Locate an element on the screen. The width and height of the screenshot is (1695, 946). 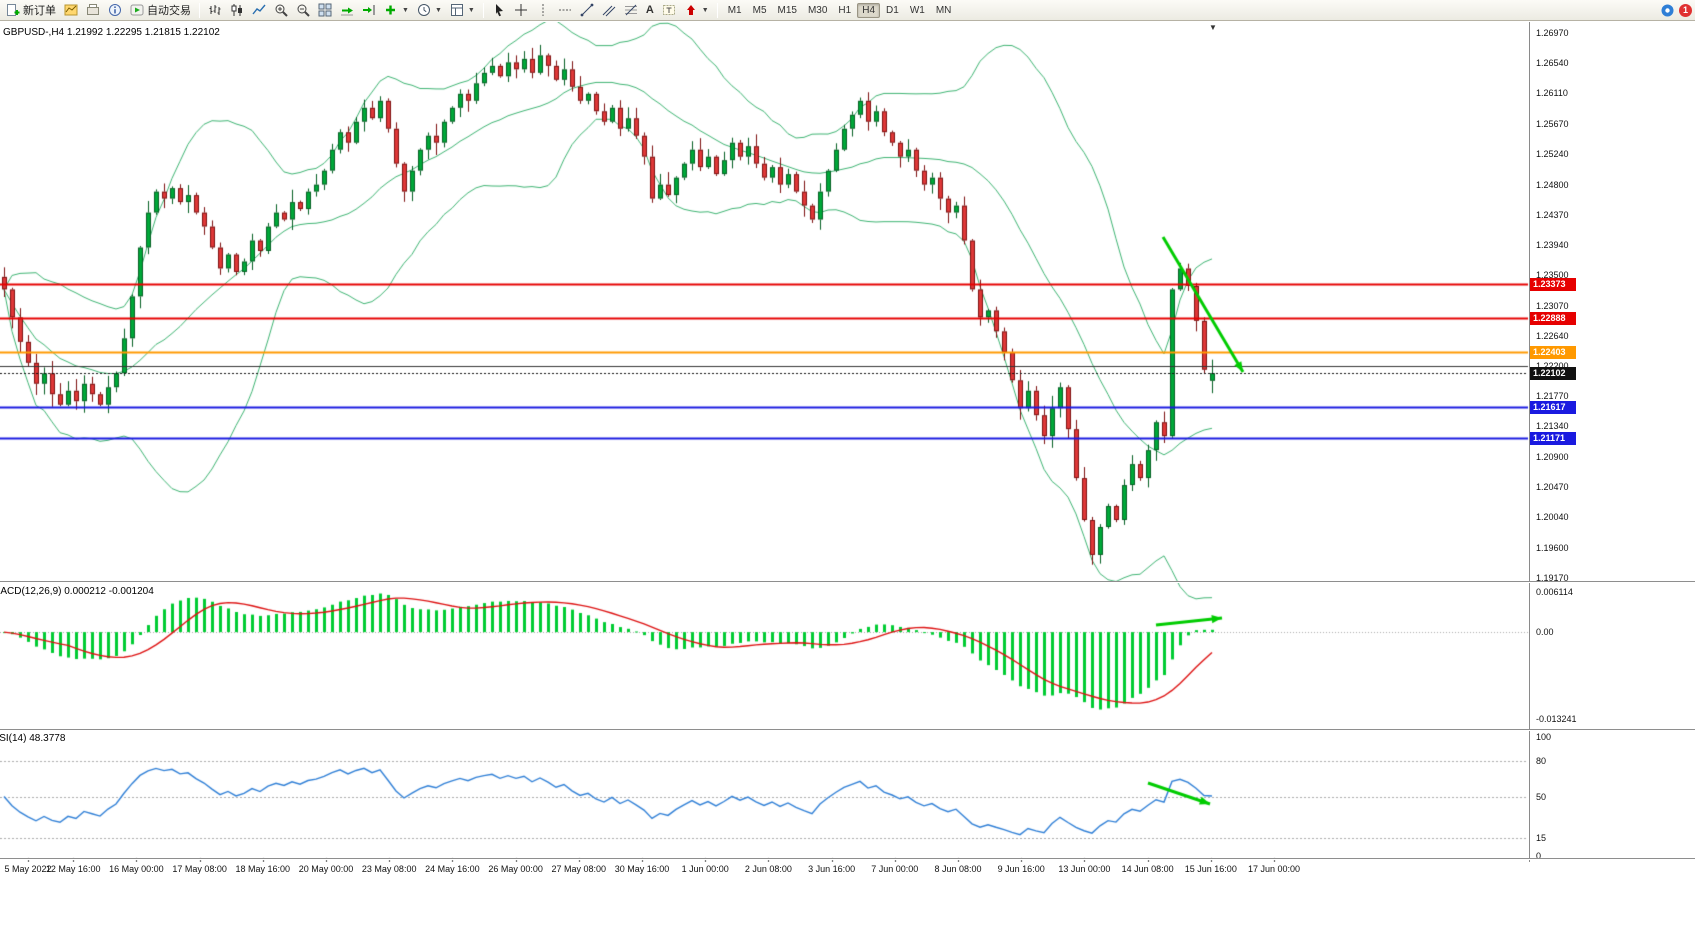
auto-scroll-icon is located at coordinates (347, 11).